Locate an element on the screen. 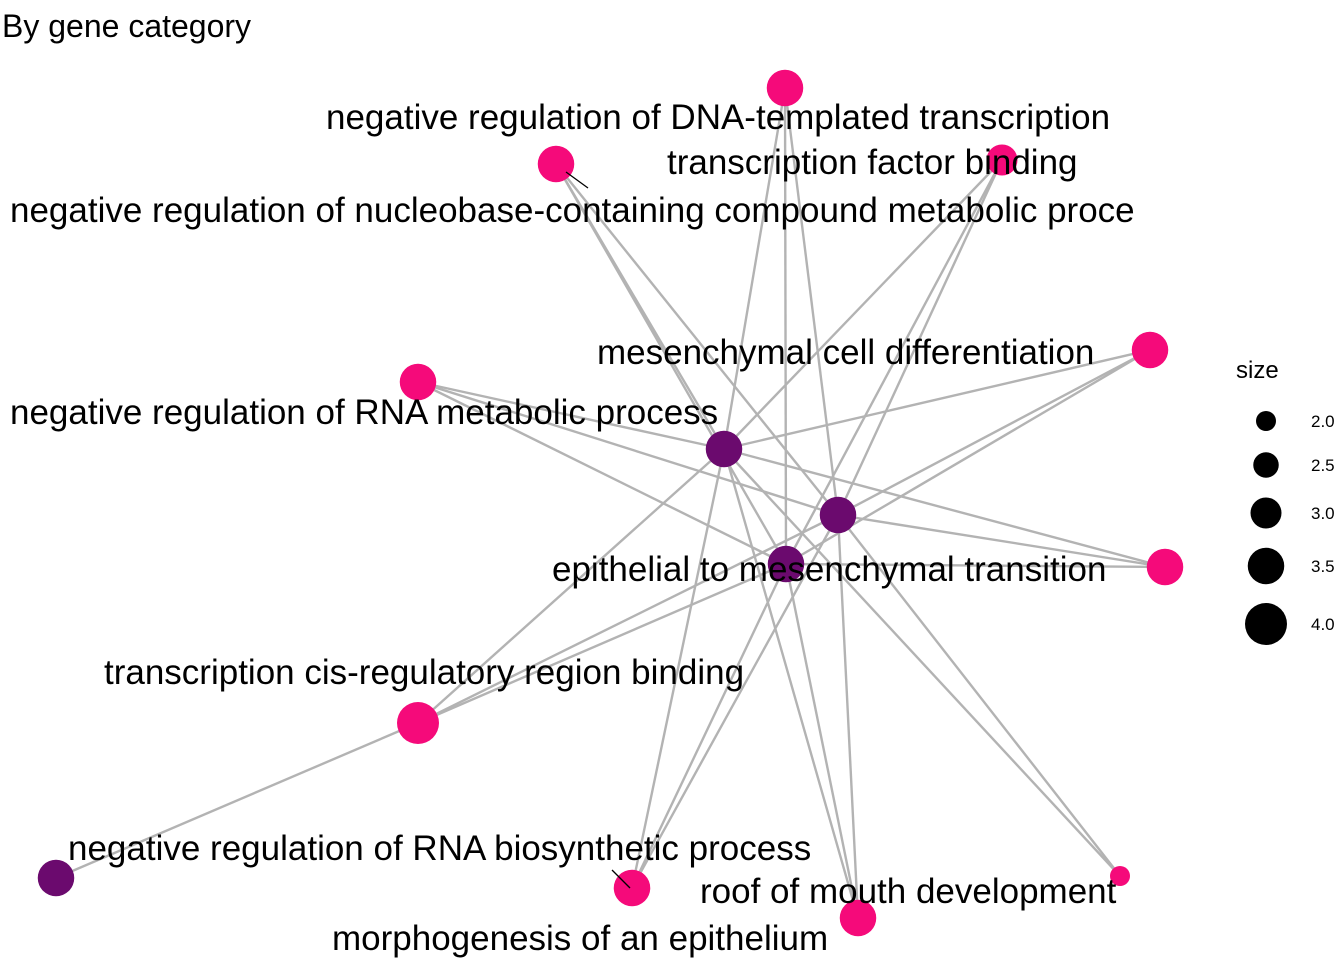 The width and height of the screenshot is (1344, 965). legend-size-label: 4.0 is located at coordinates (1323, 624).